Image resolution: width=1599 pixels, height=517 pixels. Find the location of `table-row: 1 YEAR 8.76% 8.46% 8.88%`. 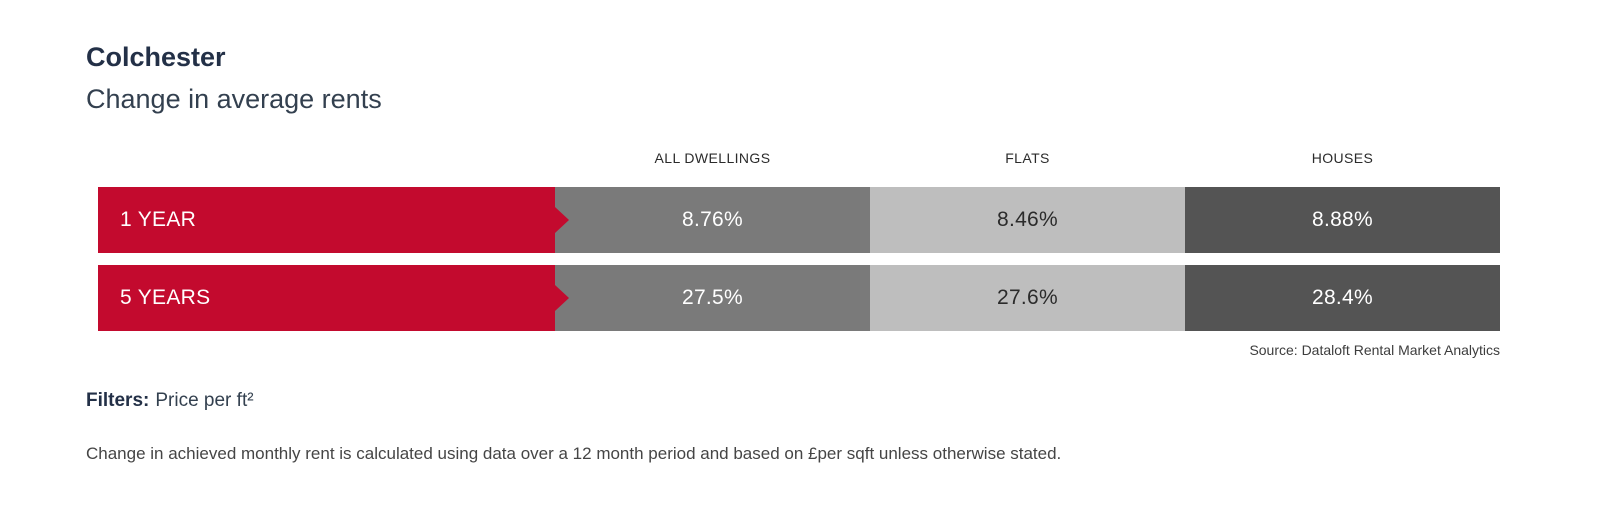

table-row: 1 YEAR 8.76% 8.46% 8.88% is located at coordinates (799, 220).